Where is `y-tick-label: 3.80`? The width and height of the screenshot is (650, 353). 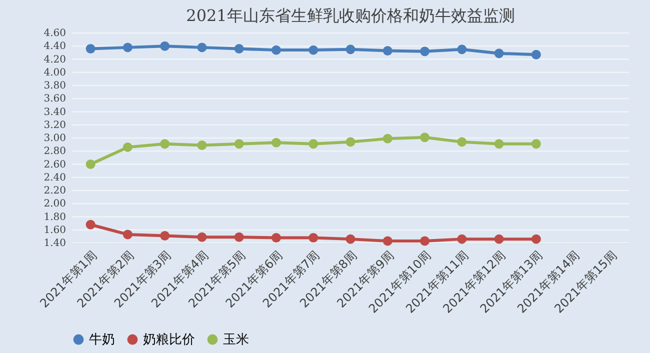
y-tick-label: 3.80 is located at coordinates (55, 86).